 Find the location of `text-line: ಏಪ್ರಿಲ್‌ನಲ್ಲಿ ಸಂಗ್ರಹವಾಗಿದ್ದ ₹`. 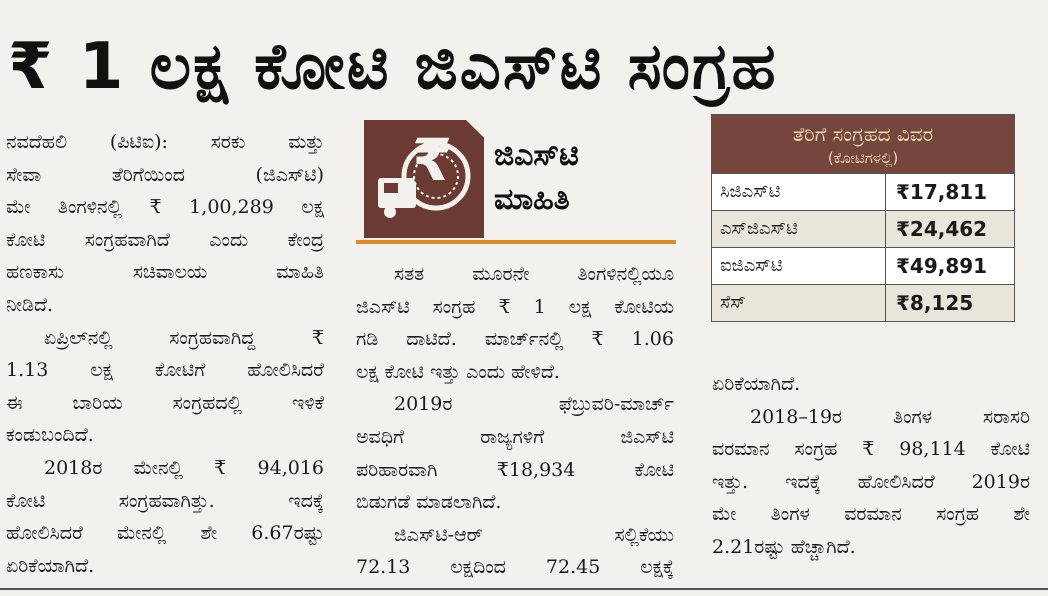

text-line: ಏಪ್ರಿಲ್‌ನಲ್ಲಿ ಸಂಗ್ರಹವಾಗಿದ್ದ ₹ is located at coordinates (184, 337).